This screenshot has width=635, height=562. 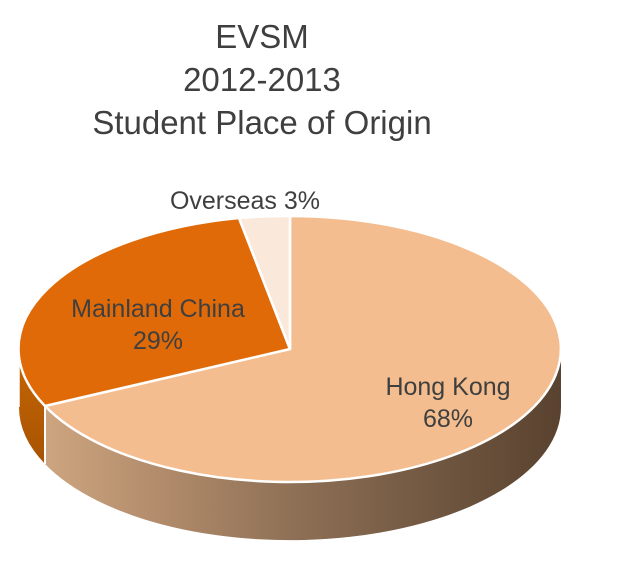 I want to click on data-label-hong-kong: Hong Kong 68%, so click(x=448, y=403).